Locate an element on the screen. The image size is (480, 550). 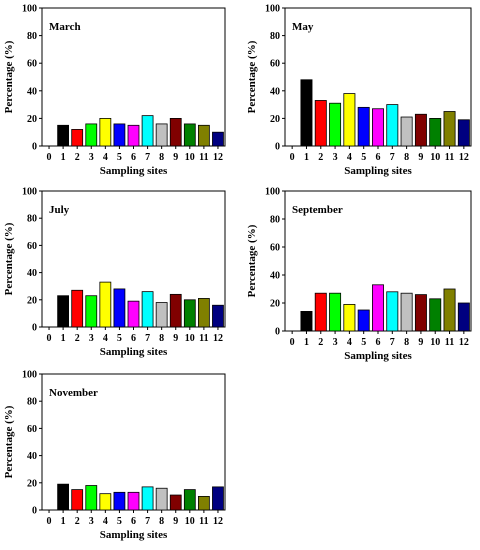
x-tick-label: 8 is located at coordinates (406, 157).